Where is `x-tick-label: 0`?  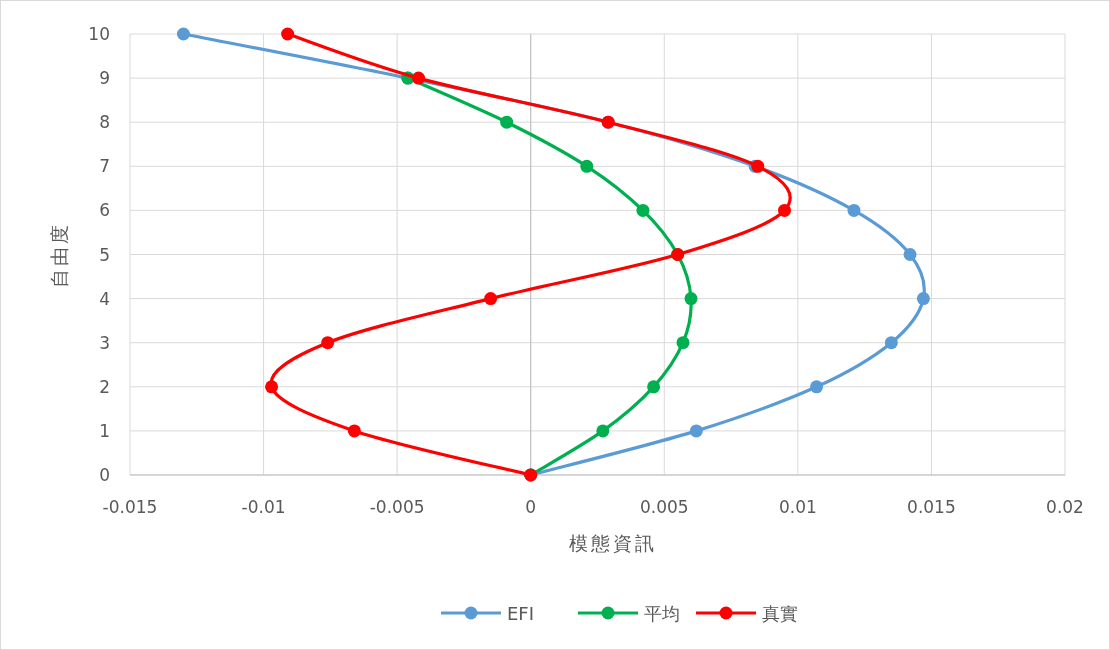
x-tick-label: 0 is located at coordinates (531, 507).